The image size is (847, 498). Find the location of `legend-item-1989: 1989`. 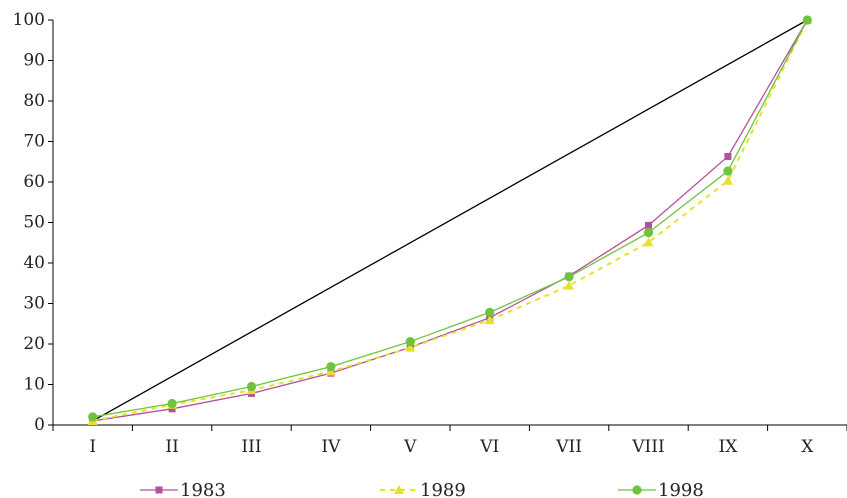

legend-item-1989: 1989 is located at coordinates (423, 489).